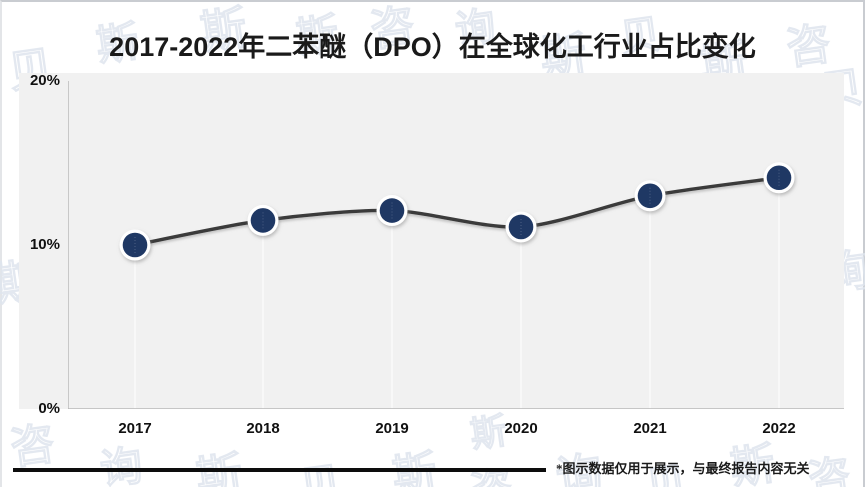 This screenshot has width=865, height=487. I want to click on x-axis-tick-label: 2019, so click(392, 428).